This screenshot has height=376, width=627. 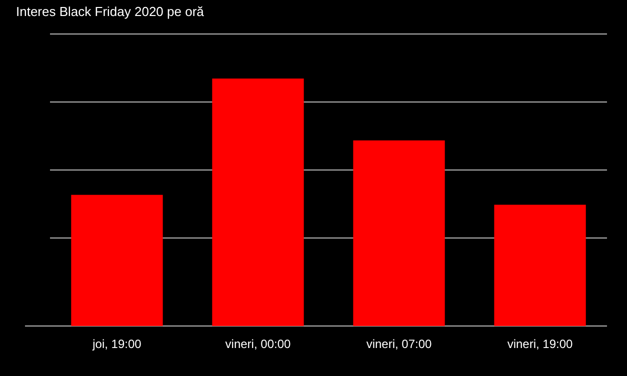 I want to click on x-tick-label: joi, 19:00, so click(x=117, y=344).